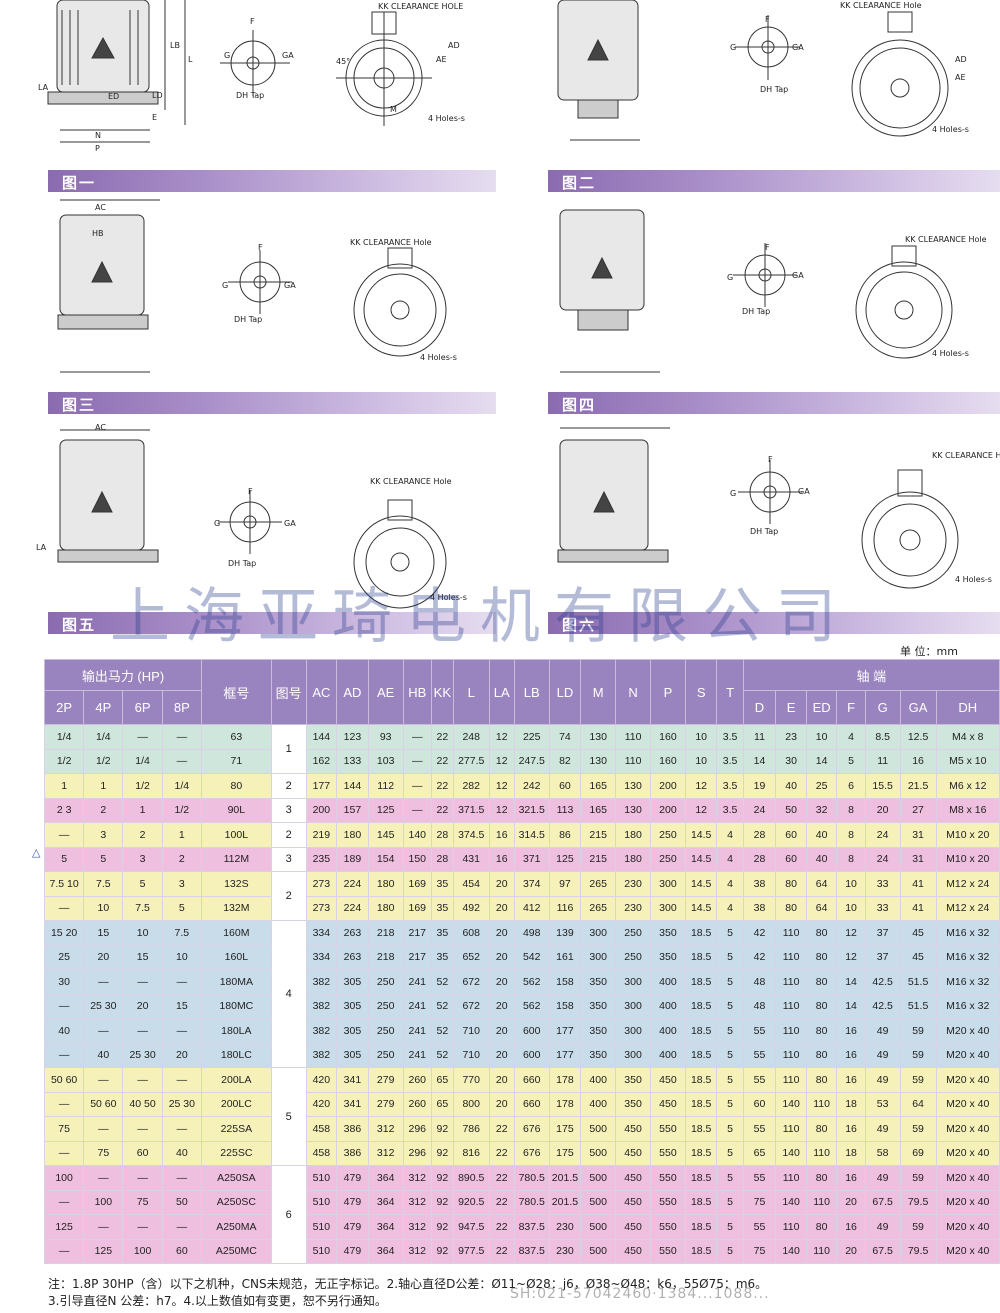 The height and width of the screenshot is (1313, 1000). Describe the element at coordinates (598, 692) in the screenshot. I see `col-header-m: M` at that location.